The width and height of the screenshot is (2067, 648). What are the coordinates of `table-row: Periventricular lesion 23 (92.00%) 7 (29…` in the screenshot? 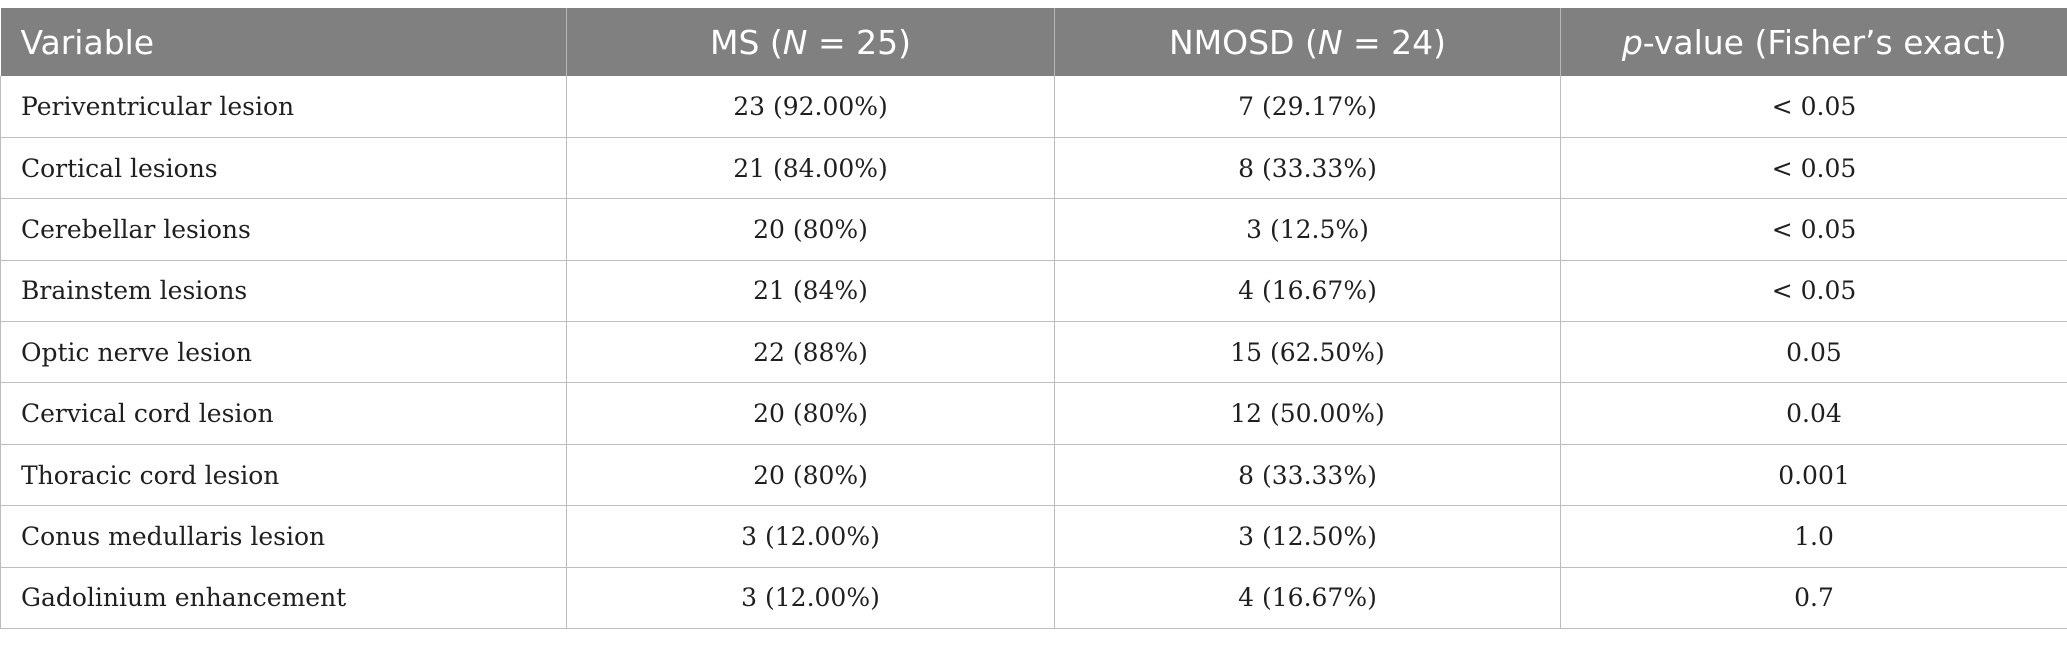 It's located at (1033, 107).